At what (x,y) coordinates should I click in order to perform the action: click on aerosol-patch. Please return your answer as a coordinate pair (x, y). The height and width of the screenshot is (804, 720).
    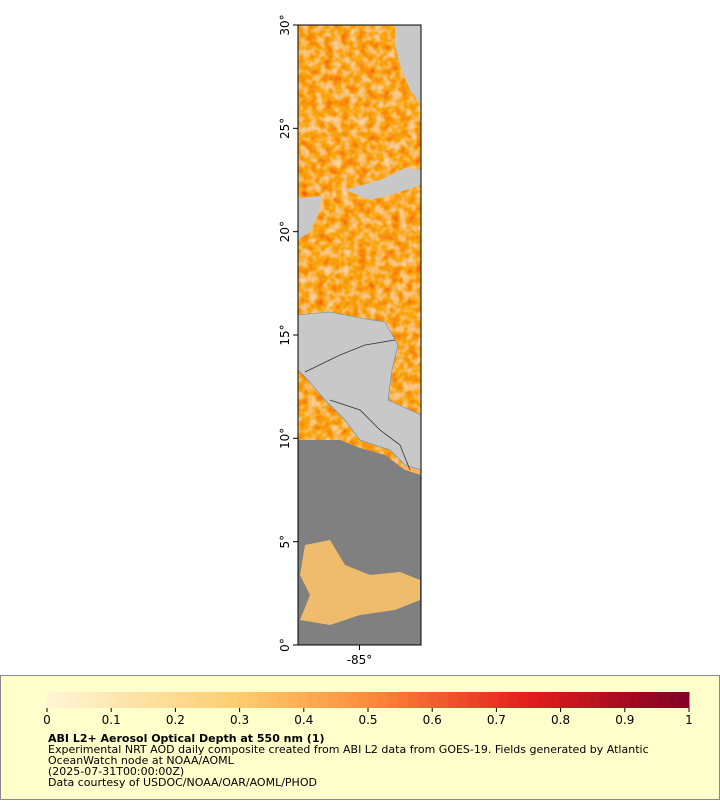
    Looking at the image, I should click on (360, 582).